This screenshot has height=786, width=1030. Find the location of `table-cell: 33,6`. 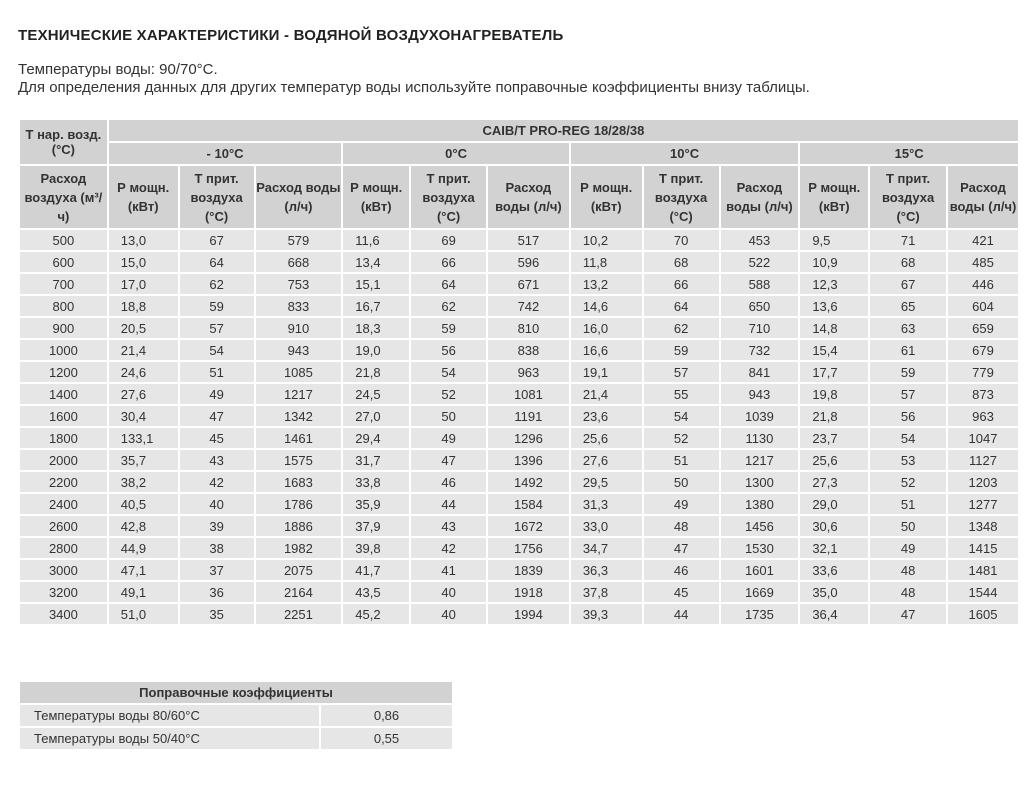

table-cell: 33,6 is located at coordinates (834, 570).